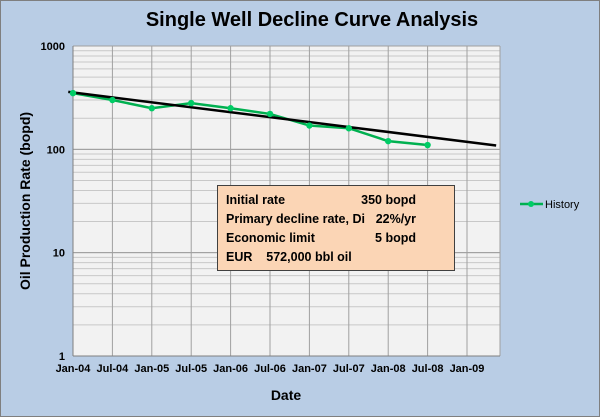 This screenshot has width=600, height=417. I want to click on x-tick-label: Jan-06, so click(230, 369).